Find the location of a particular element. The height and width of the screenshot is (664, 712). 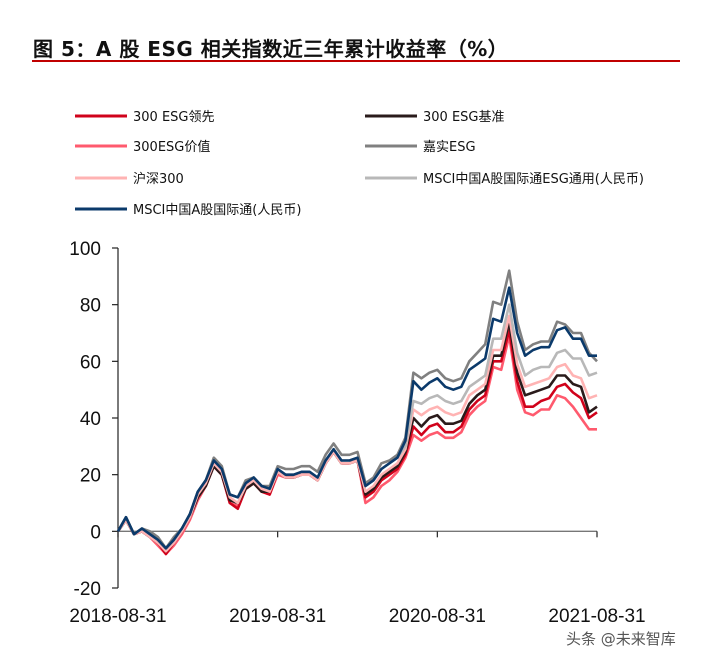

legend-label: 沪深300 is located at coordinates (158, 179).